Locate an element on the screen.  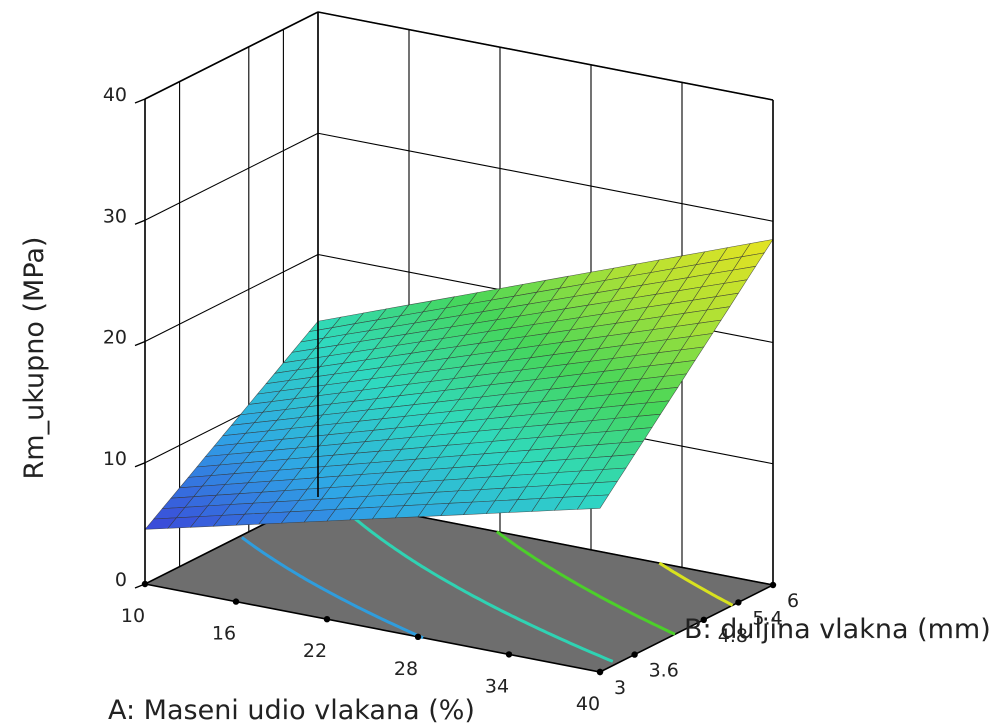
z-axis-title: Rm_ukupno (MPa) is located at coordinates (34, 358).